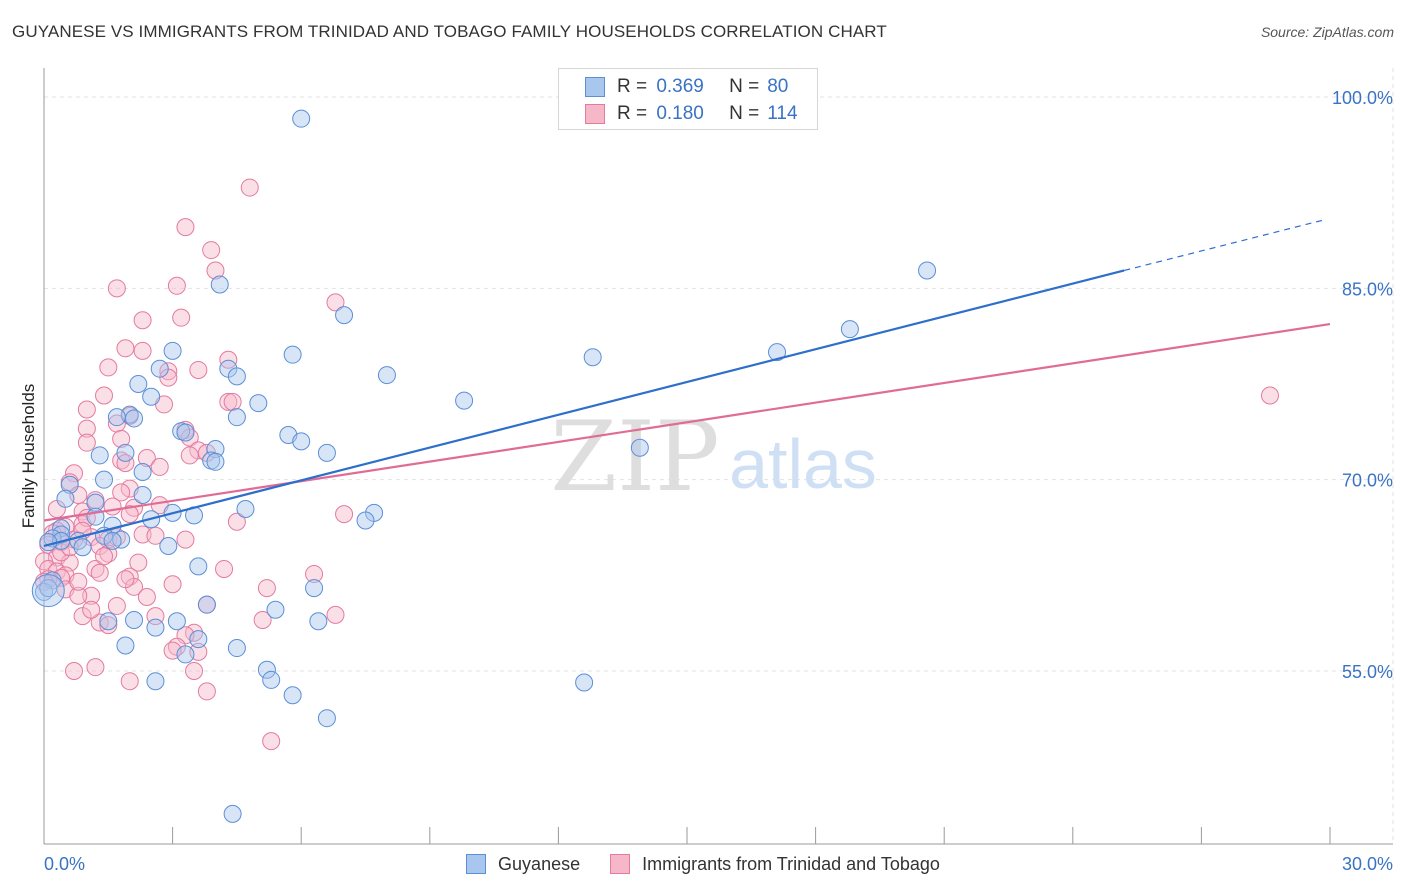  Describe the element at coordinates (782, 113) in the screenshot. I see `legend-n-value-trinidad: 114` at that location.